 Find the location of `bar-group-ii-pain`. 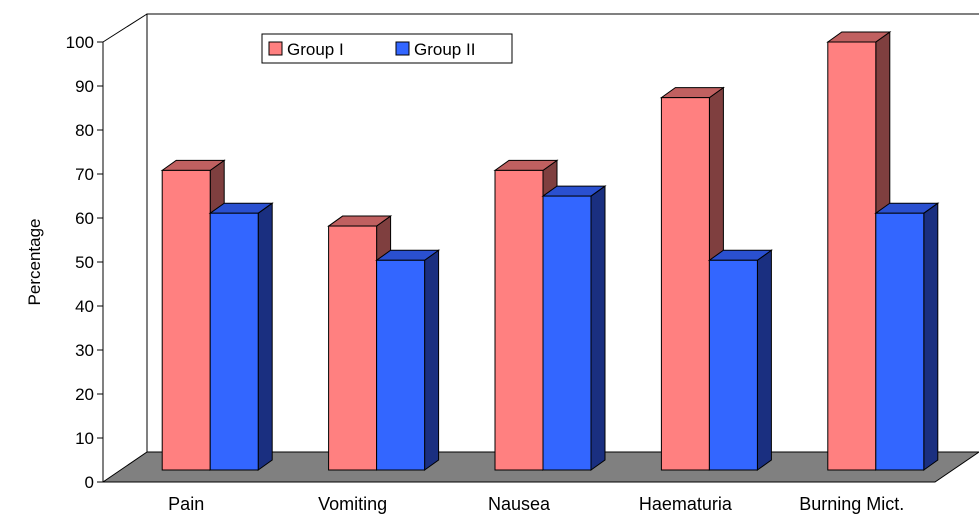

bar-group-ii-pain is located at coordinates (241, 336).